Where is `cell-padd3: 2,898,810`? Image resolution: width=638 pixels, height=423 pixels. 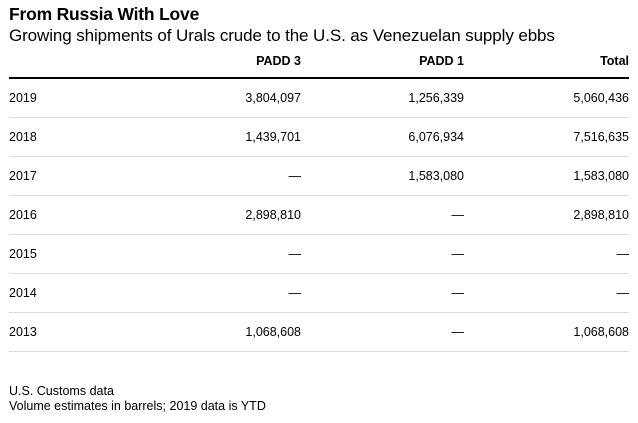
cell-padd3: 2,898,810 is located at coordinates (215, 215).